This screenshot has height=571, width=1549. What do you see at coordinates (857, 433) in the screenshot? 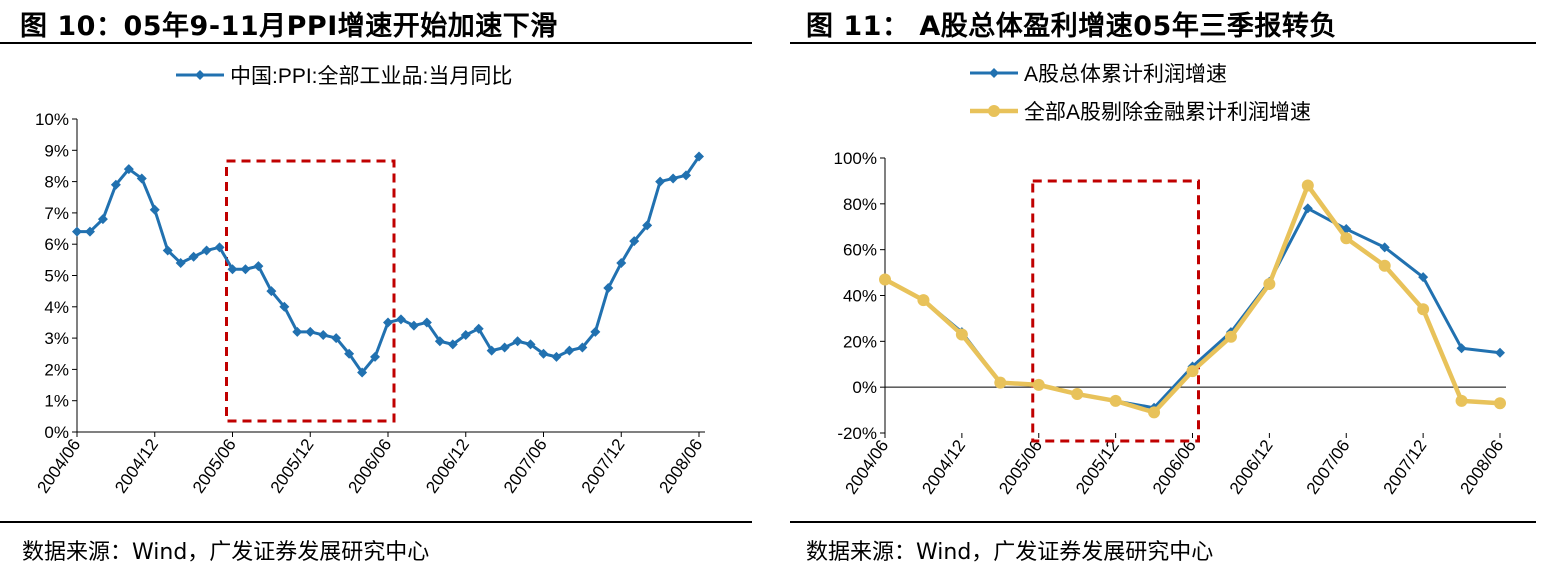
I see `y-tick-label: -20%` at bounding box center [857, 433].